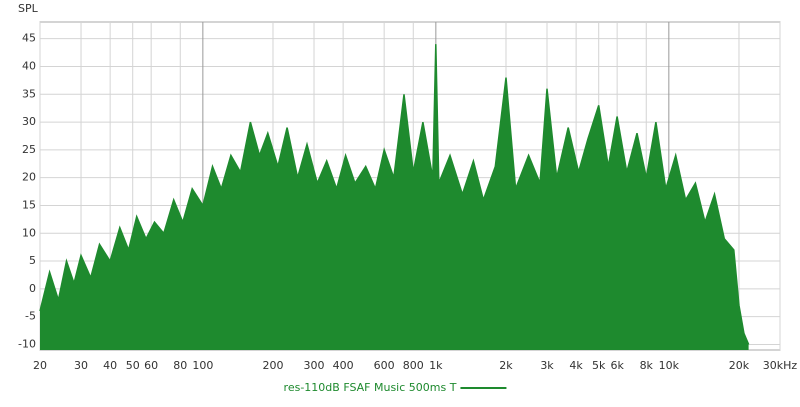 The image size is (800, 407). Describe the element at coordinates (547, 365) in the screenshot. I see `x-tick-label: 3k` at that location.